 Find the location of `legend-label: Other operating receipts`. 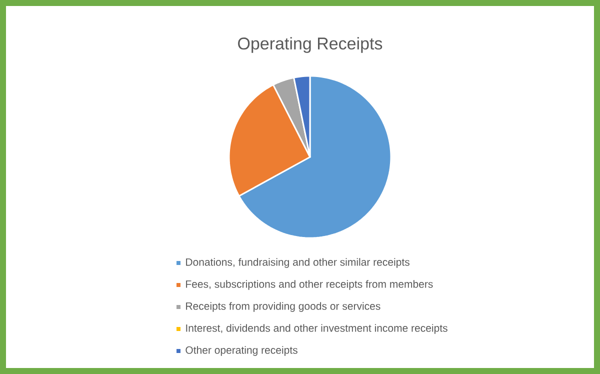

legend-label: Other operating receipts is located at coordinates (242, 351).